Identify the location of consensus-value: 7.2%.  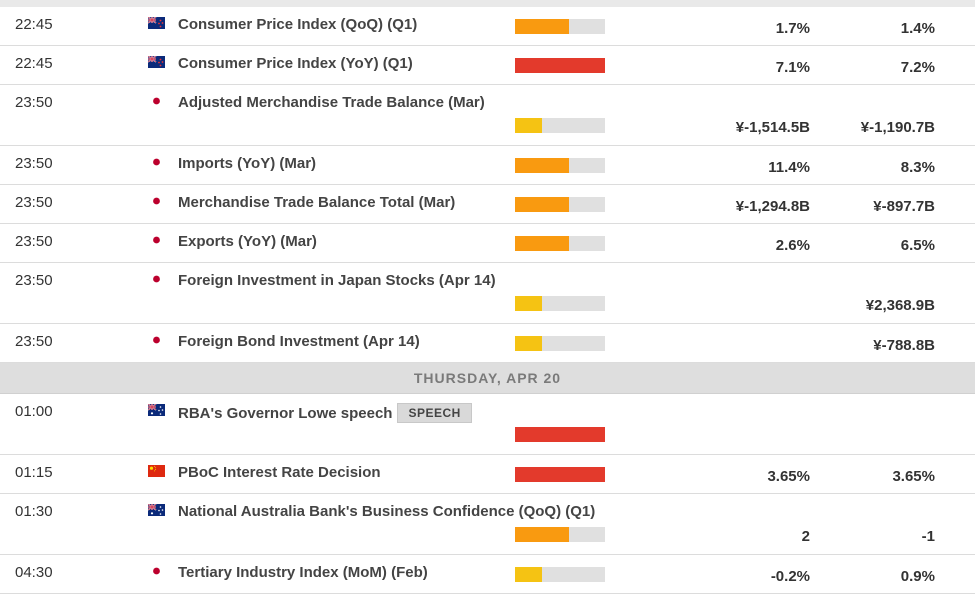
(917, 67).